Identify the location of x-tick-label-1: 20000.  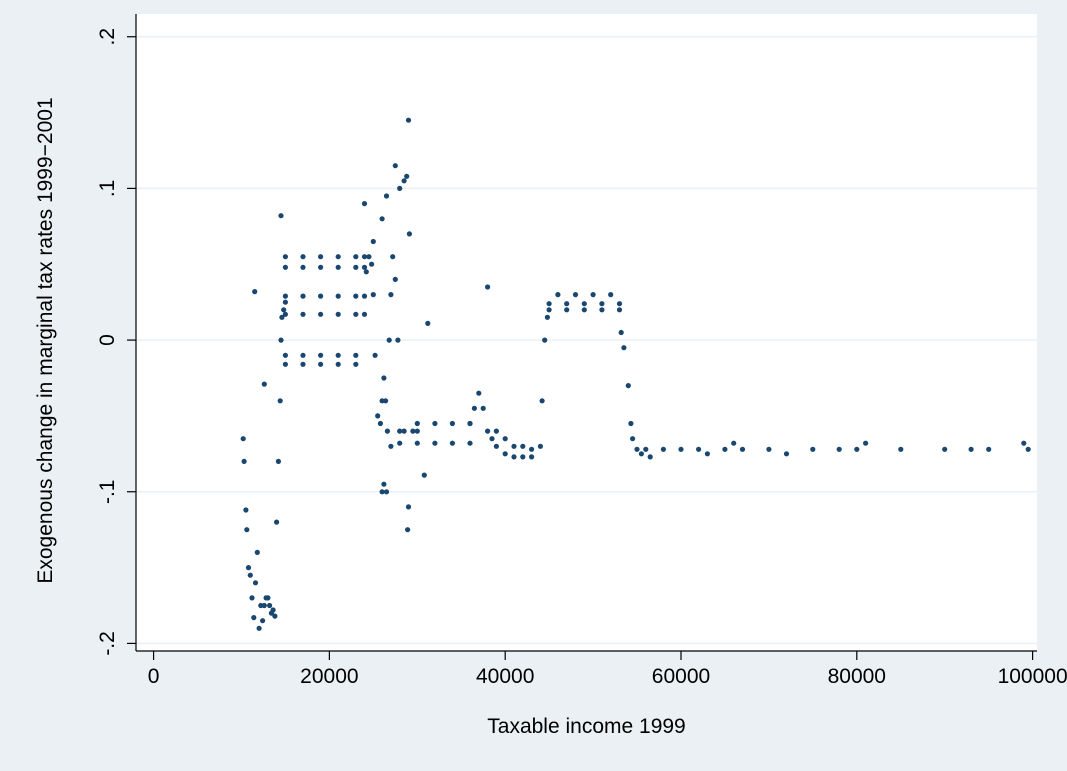
(329, 676).